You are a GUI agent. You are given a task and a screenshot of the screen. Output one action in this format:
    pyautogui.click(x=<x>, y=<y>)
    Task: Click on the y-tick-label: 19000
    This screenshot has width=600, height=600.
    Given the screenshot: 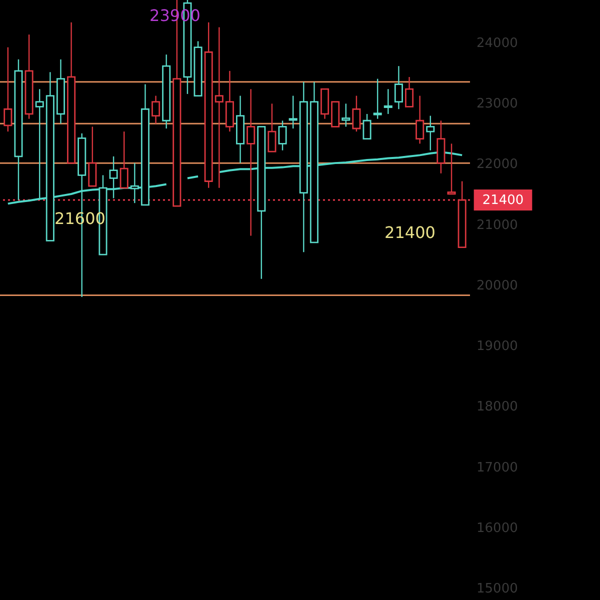 What is the action you would take?
    pyautogui.click(x=497, y=346)
    